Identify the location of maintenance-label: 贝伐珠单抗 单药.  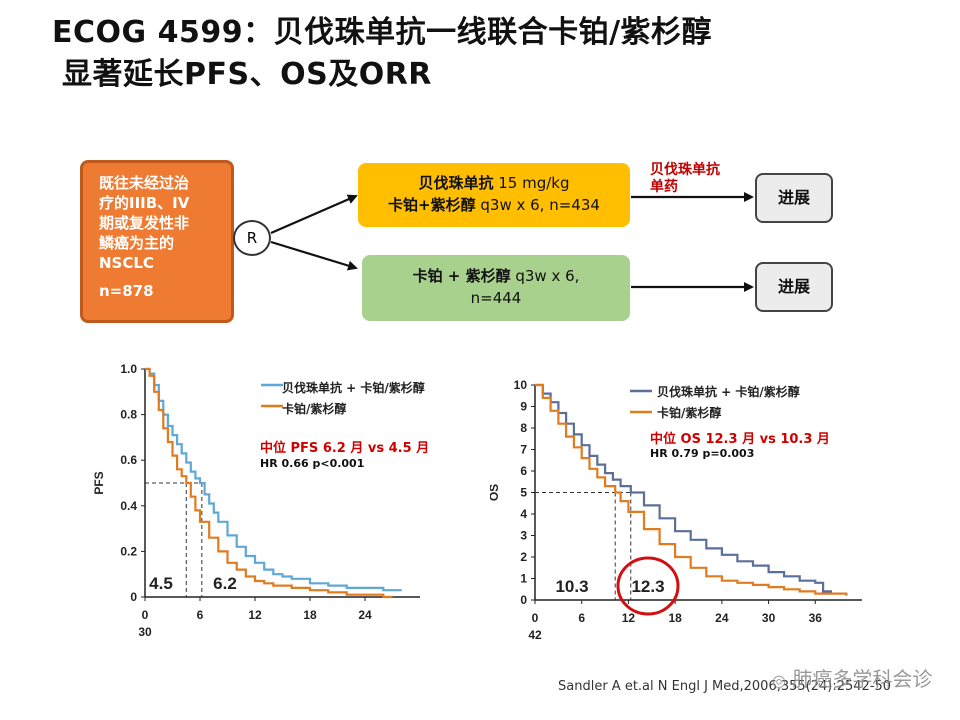
(685, 179).